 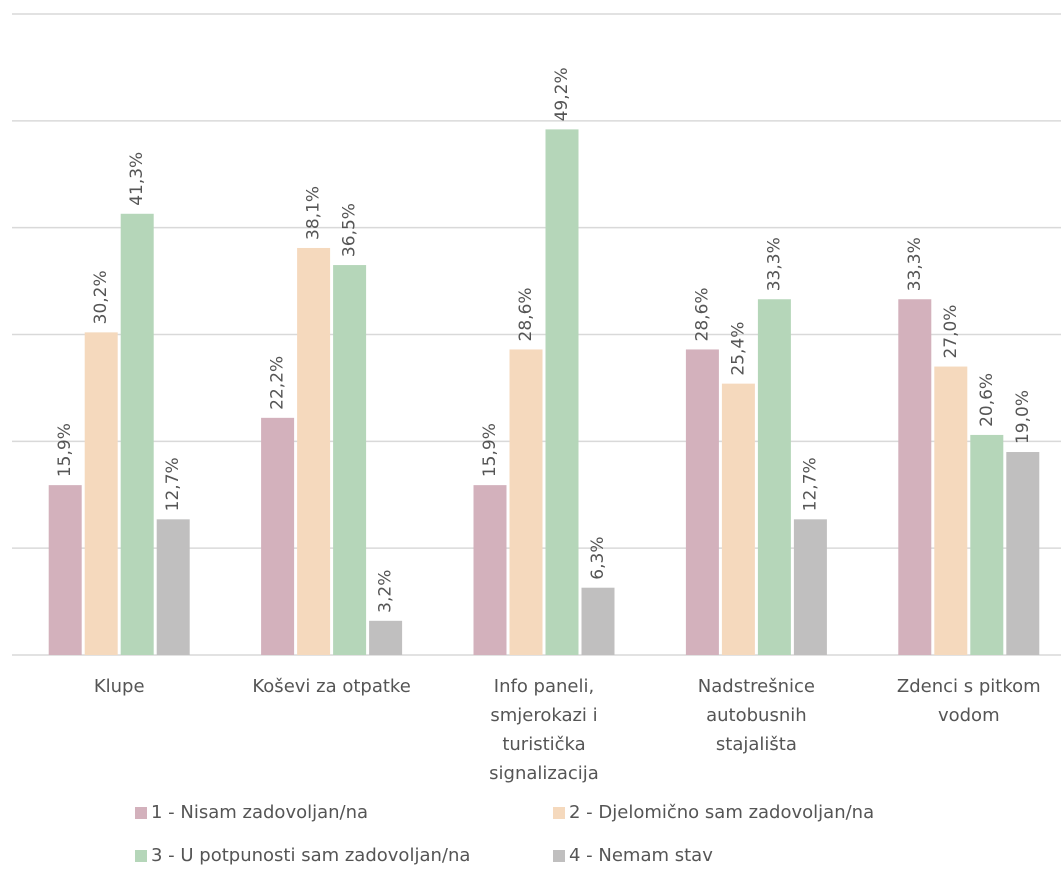 What do you see at coordinates (1023, 417) in the screenshot?
I see `value-label: 19,0%` at bounding box center [1023, 417].